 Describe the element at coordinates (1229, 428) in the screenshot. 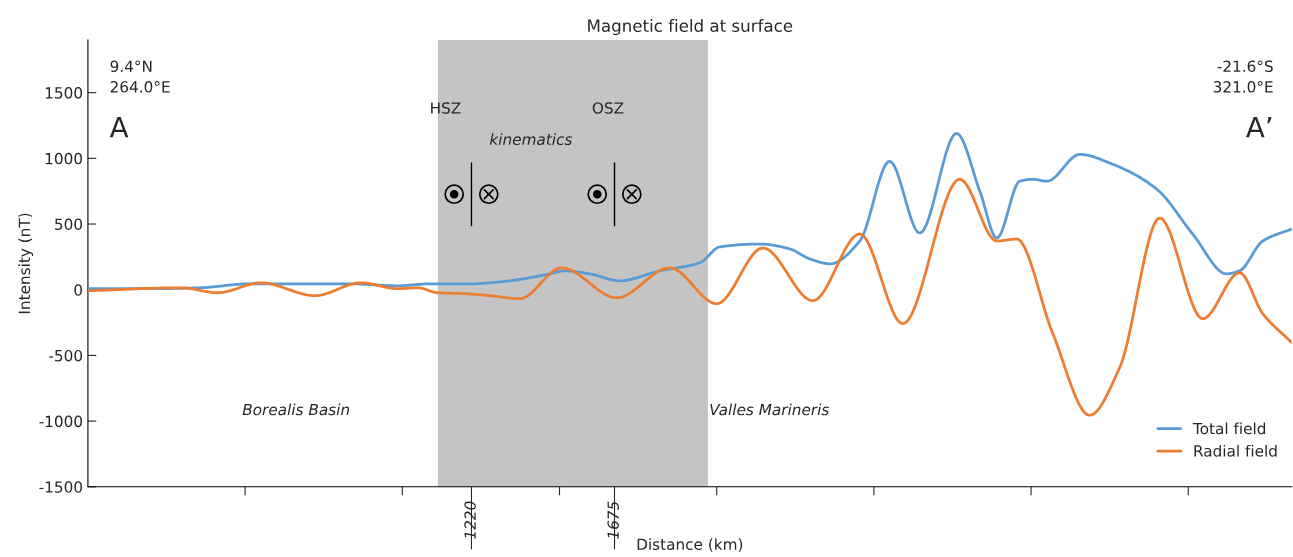

I see `legend-label: Total field` at that location.